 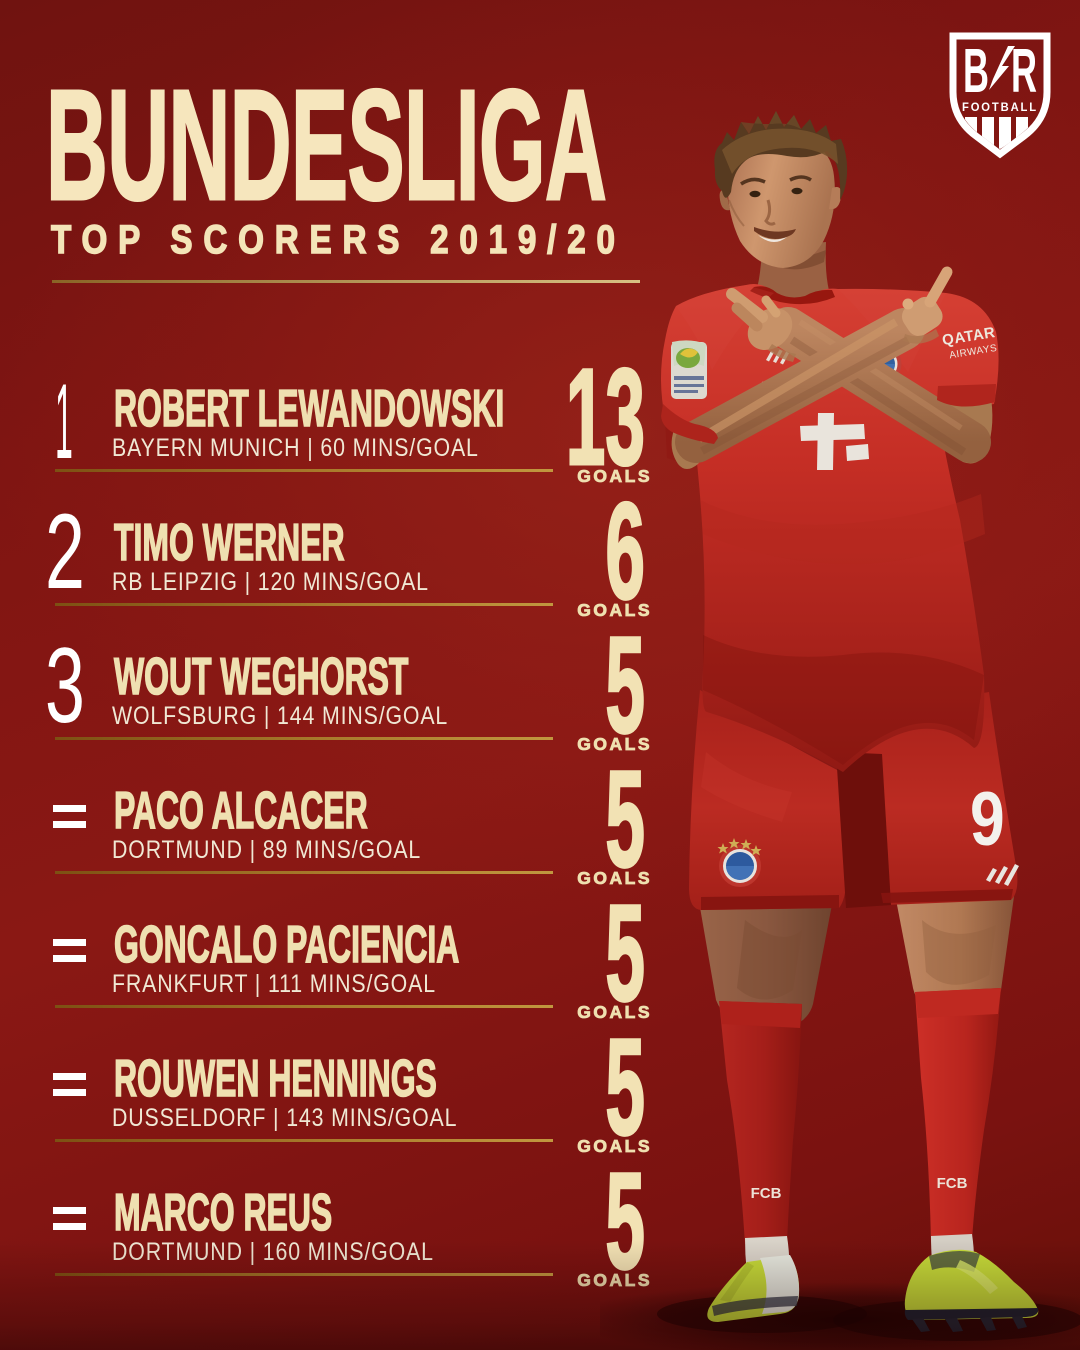 I want to click on svg-text: R, so click(x=1024, y=71).